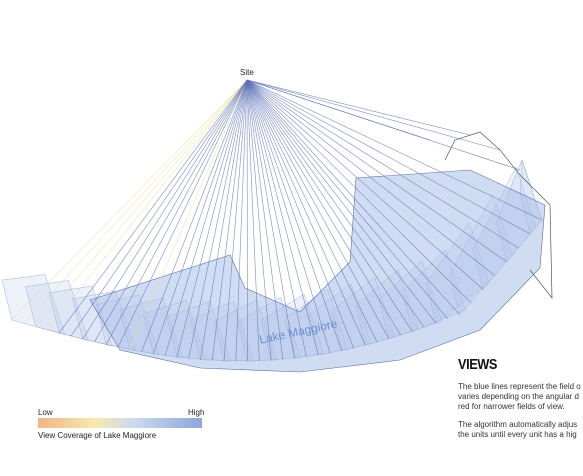 This screenshot has height=476, width=583. I want to click on views-title: VIEWS, so click(477, 364).